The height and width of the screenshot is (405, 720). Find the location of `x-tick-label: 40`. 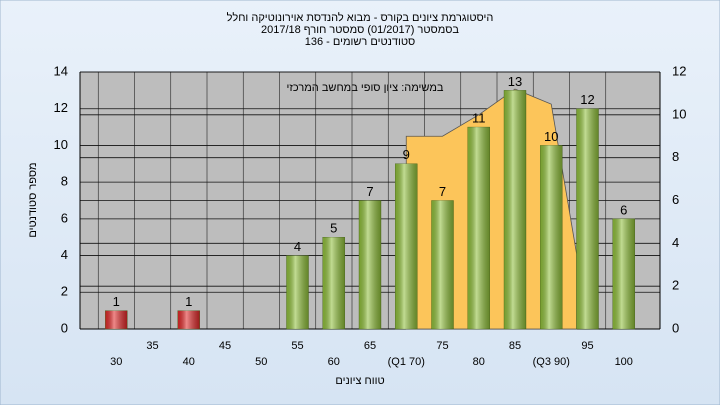

x-tick-label: 40 is located at coordinates (189, 362).